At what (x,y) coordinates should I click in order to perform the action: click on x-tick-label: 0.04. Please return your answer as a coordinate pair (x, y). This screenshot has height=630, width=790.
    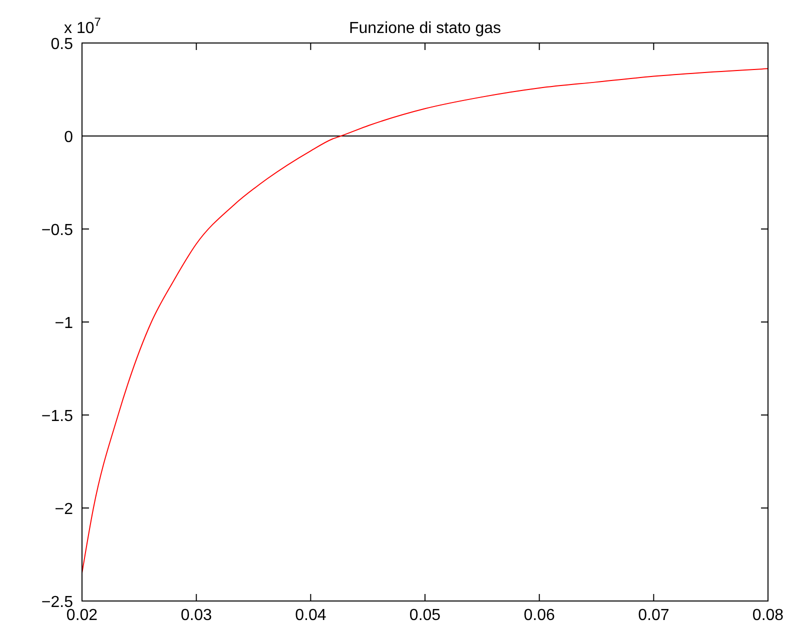
    Looking at the image, I should click on (310, 615).